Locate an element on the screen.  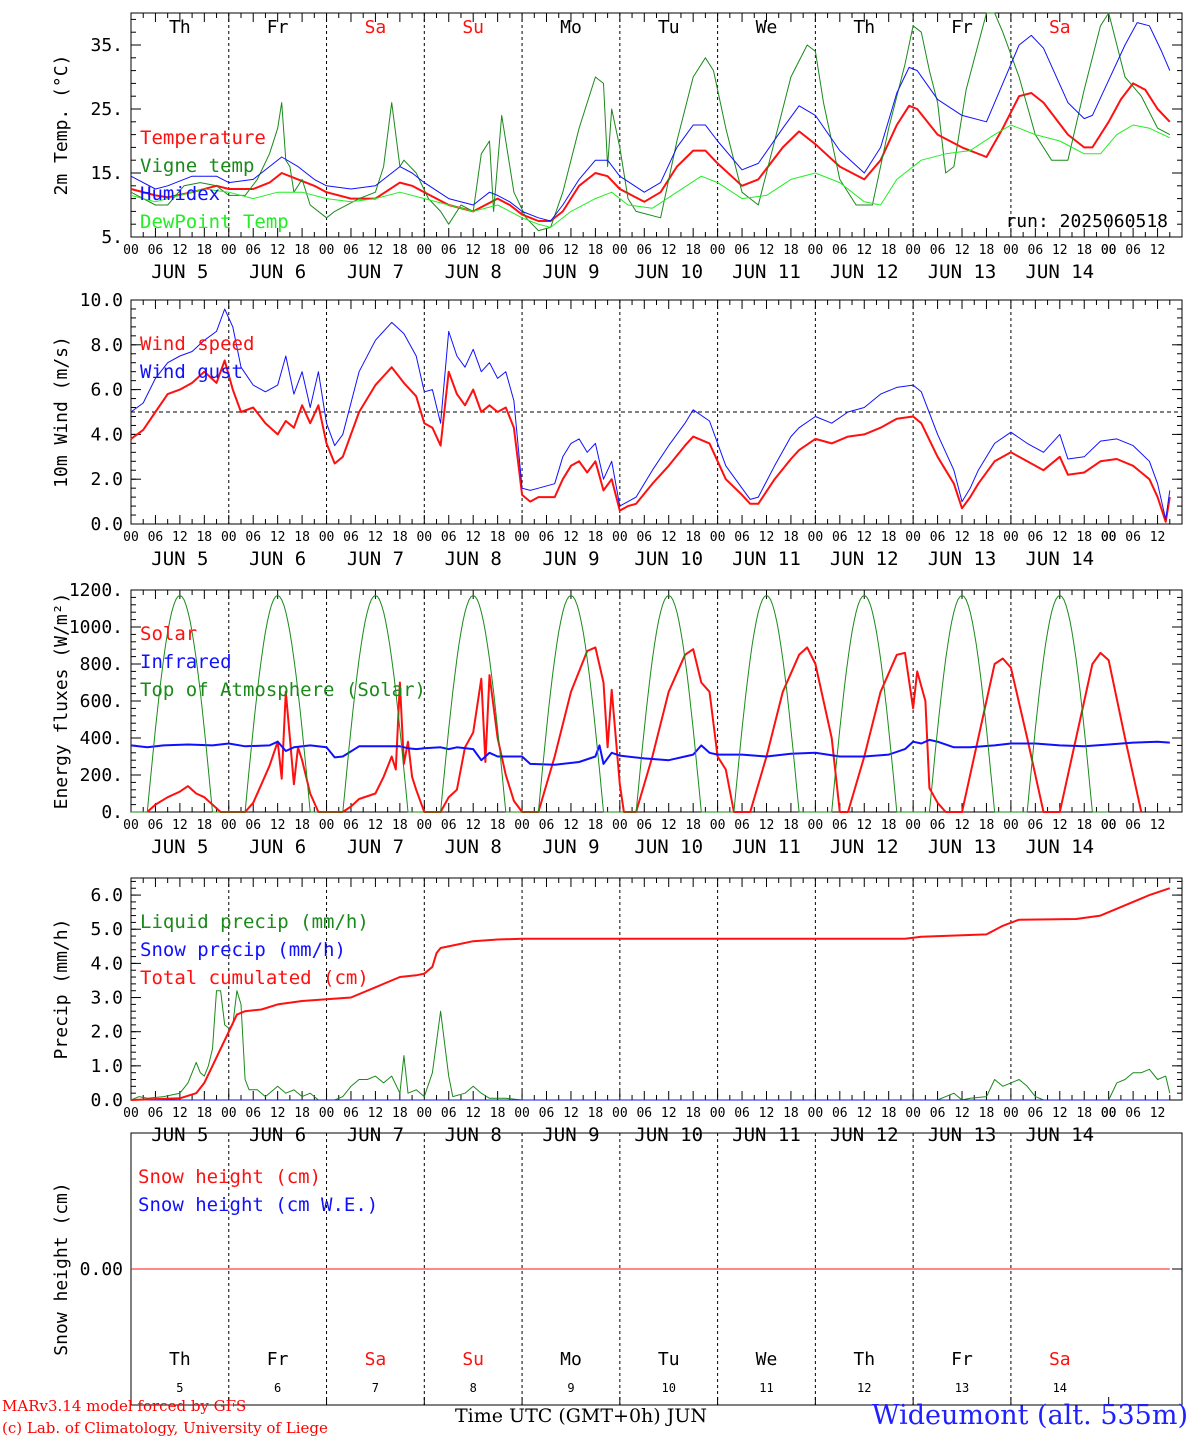
day-name: Sa is located at coordinates (1060, 1359).